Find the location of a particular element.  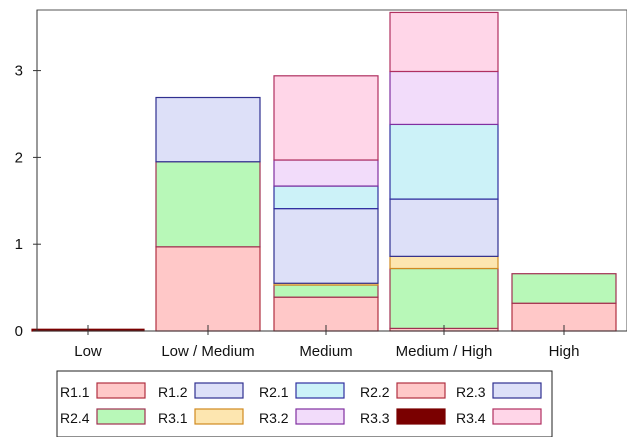

legend-label-r2-4: R2.4 is located at coordinates (75, 418).